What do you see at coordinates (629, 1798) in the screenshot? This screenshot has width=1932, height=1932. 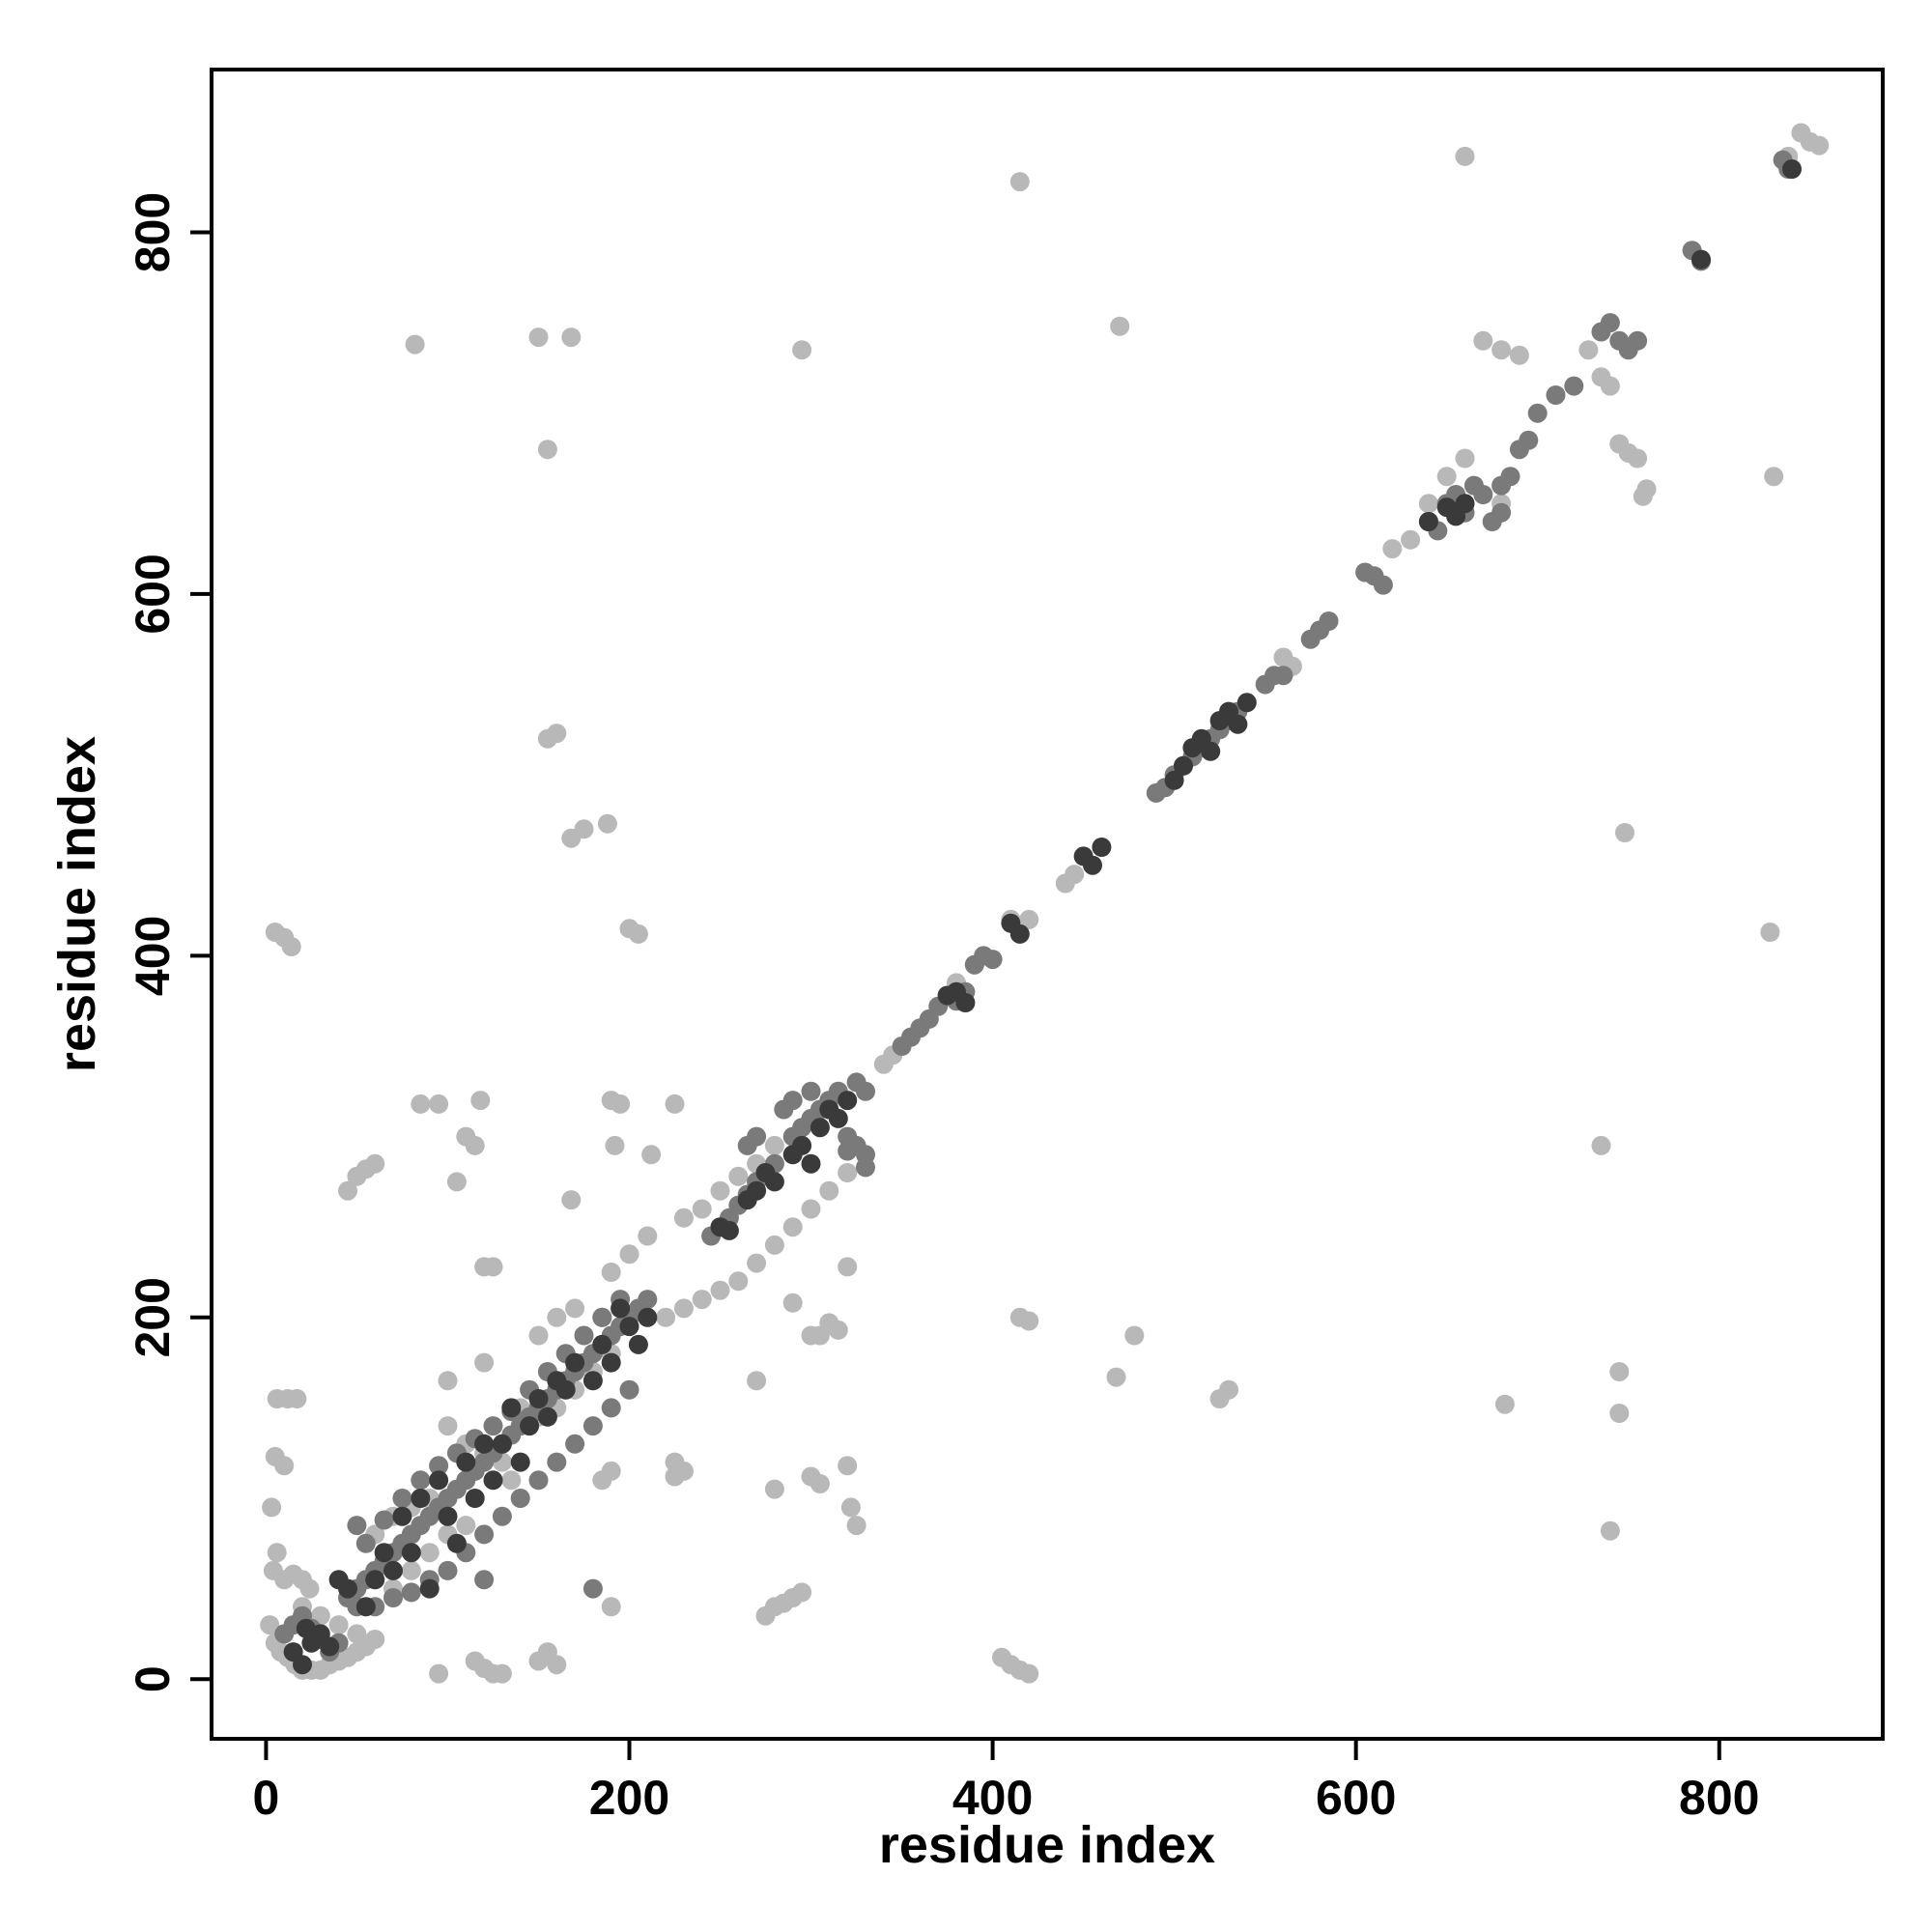 I see `x-tick-label: 200` at bounding box center [629, 1798].